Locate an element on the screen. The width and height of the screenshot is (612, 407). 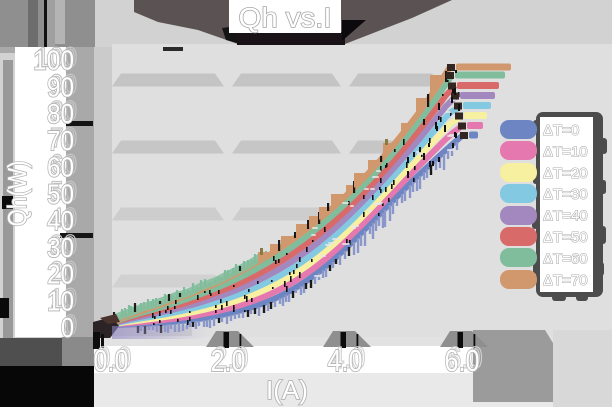
svg-text: ΔT=30 is located at coordinates (565, 194).